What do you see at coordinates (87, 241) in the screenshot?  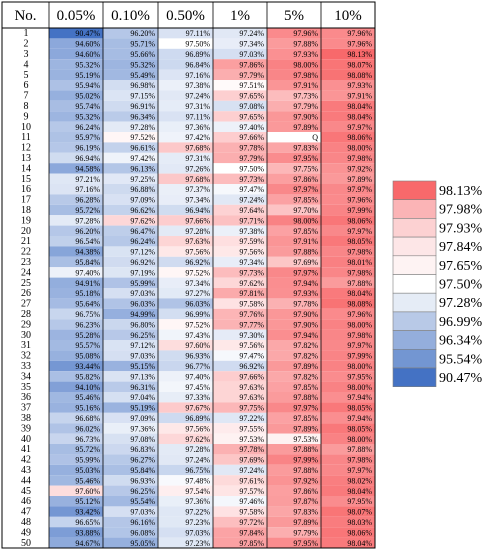 I see `cell-value: 96.54%` at bounding box center [87, 241].